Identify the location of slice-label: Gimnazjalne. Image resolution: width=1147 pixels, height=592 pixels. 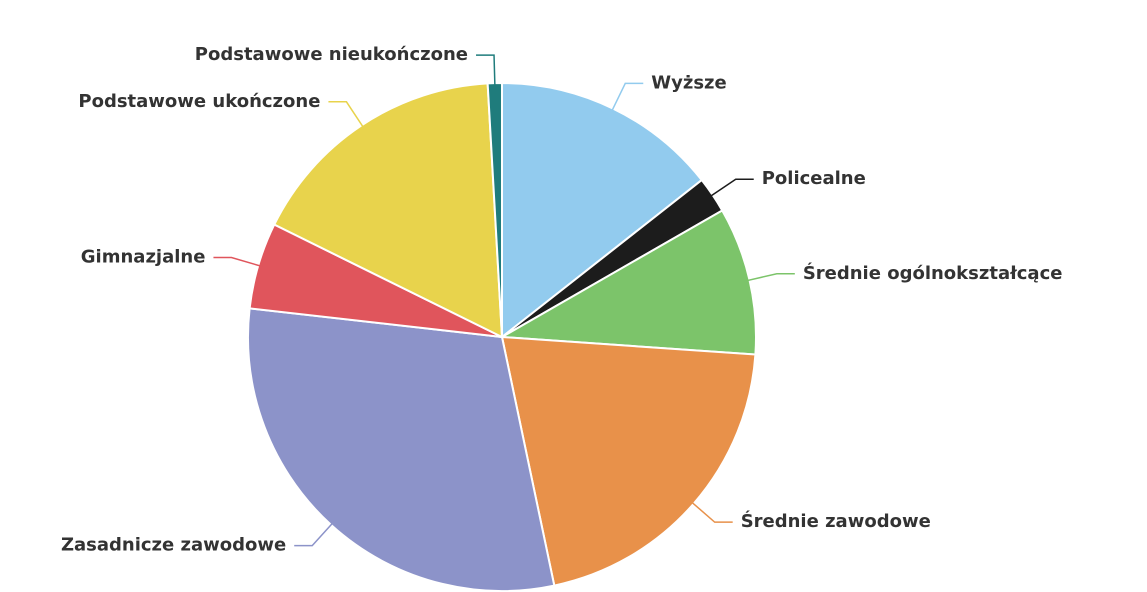
(143, 256).